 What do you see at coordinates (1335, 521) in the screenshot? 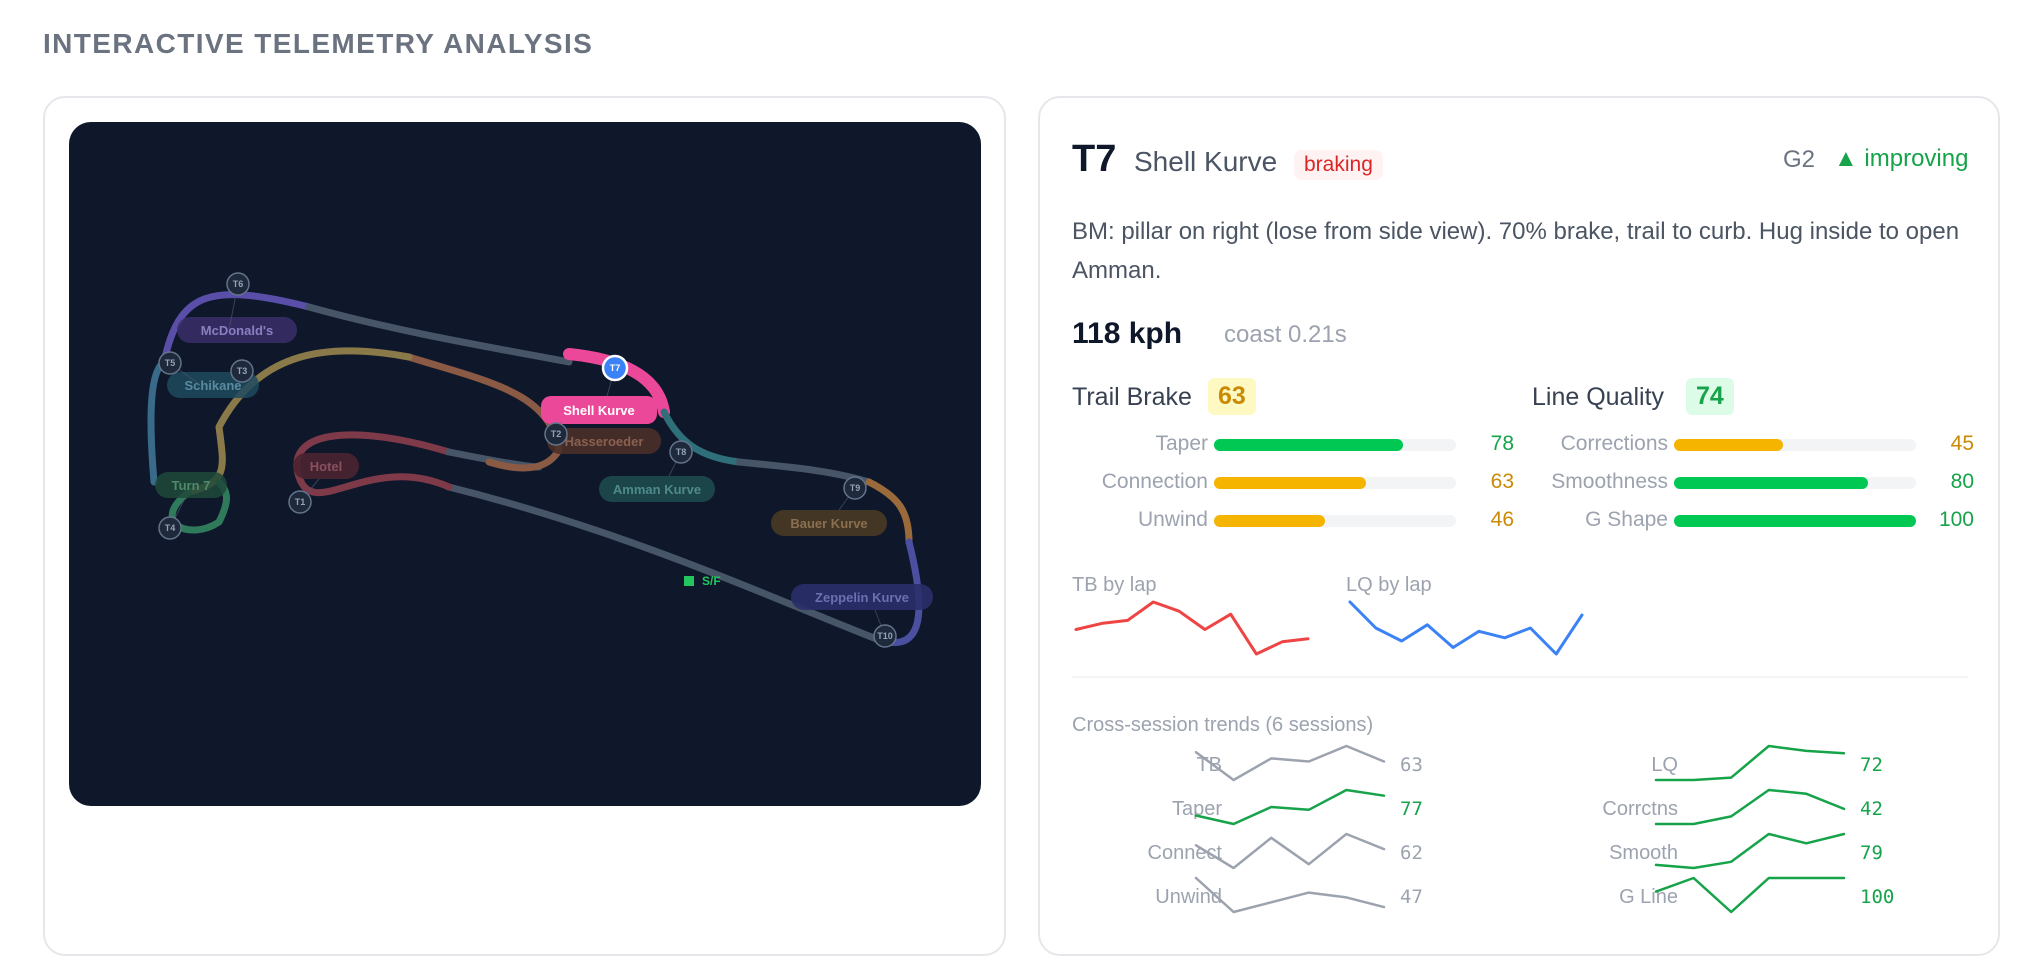
I see `unwind-bar` at bounding box center [1335, 521].